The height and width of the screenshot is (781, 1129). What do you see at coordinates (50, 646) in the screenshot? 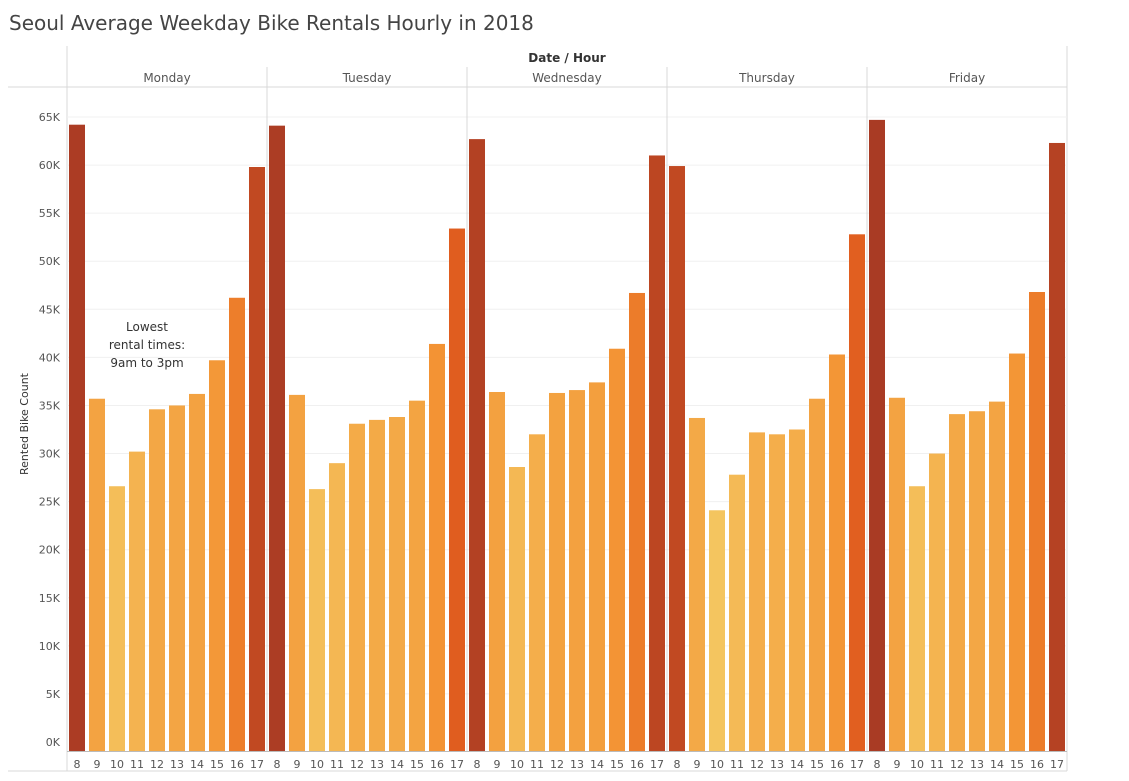
I see `y-tick-label: 10K` at bounding box center [50, 646].